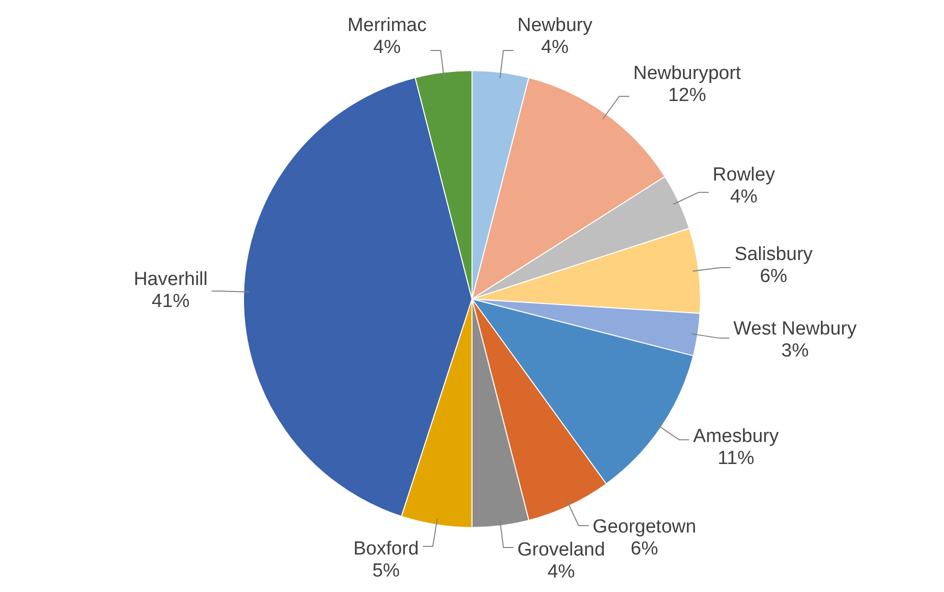 Image resolution: width=944 pixels, height=592 pixels. What do you see at coordinates (687, 95) in the screenshot?
I see `data-label: 12%` at bounding box center [687, 95].